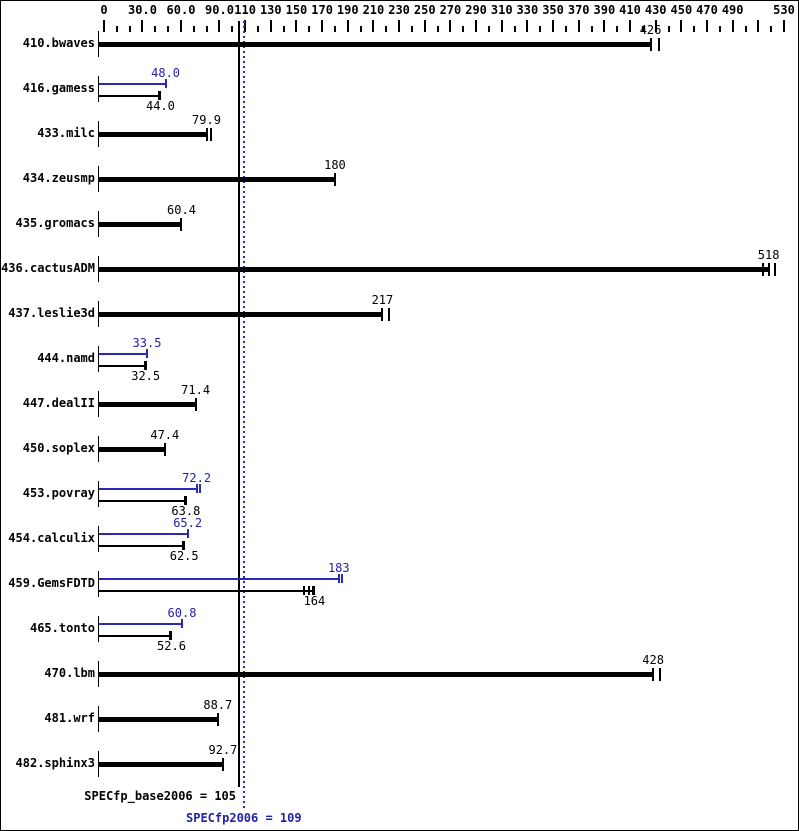 The image size is (799, 831). What do you see at coordinates (450, 10) in the screenshot?
I see `axis-tick-label: 270` at bounding box center [450, 10].